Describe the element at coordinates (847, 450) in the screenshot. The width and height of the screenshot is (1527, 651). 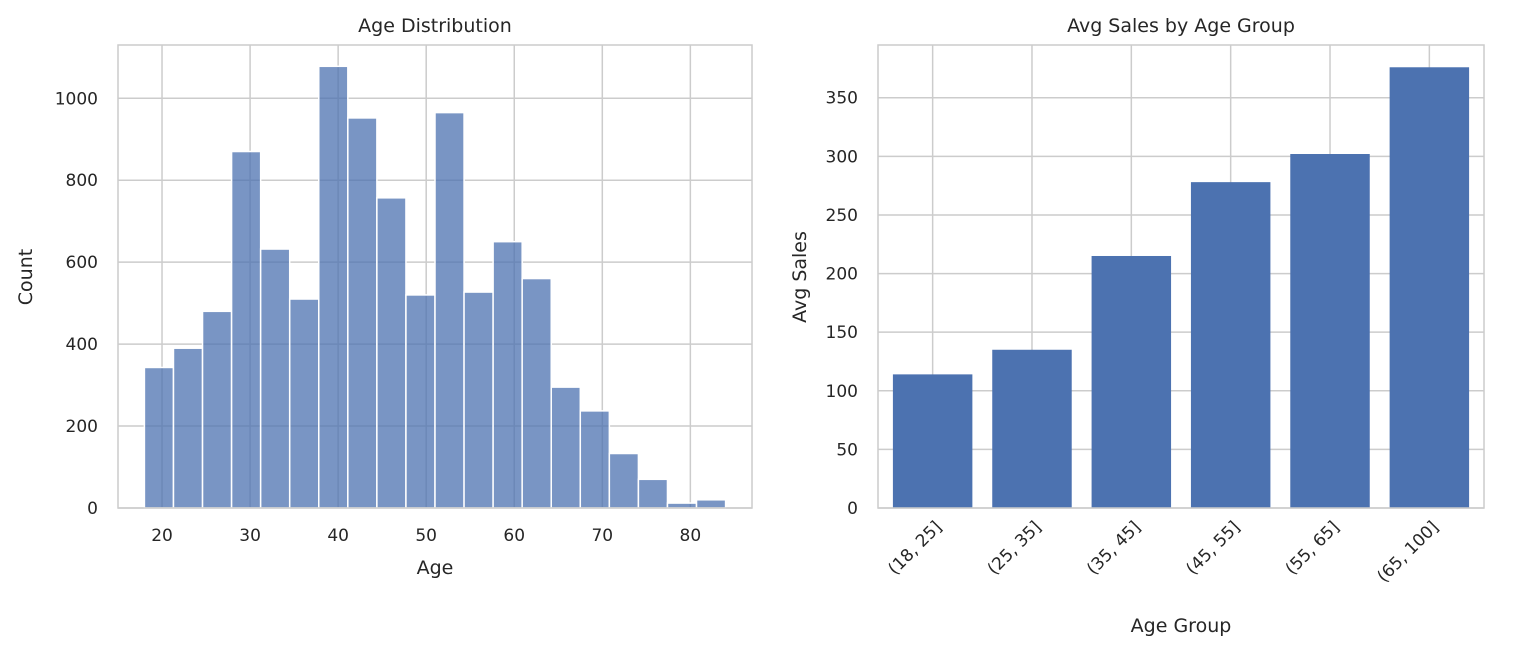
I see `y-tick-label: 50` at that location.